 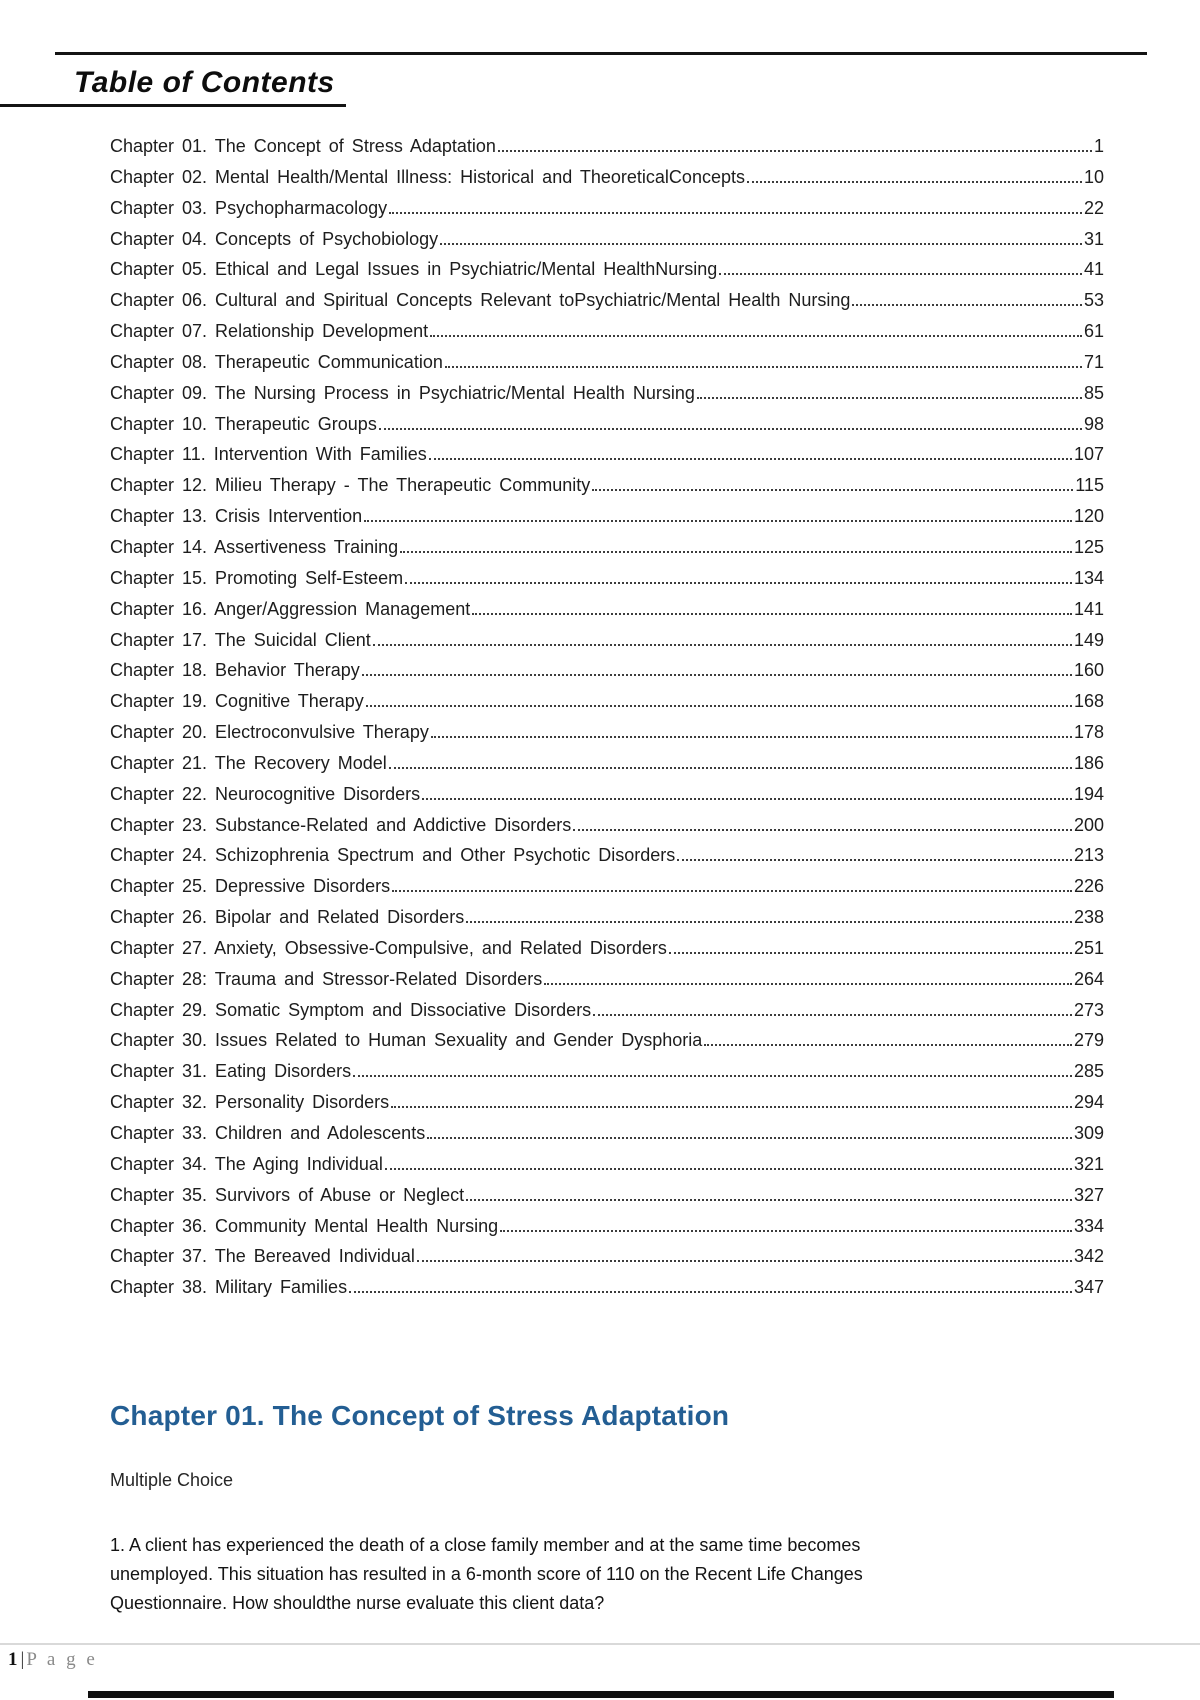 I want to click on toc-entry-page-number: 273, so click(x=1088, y=1009).